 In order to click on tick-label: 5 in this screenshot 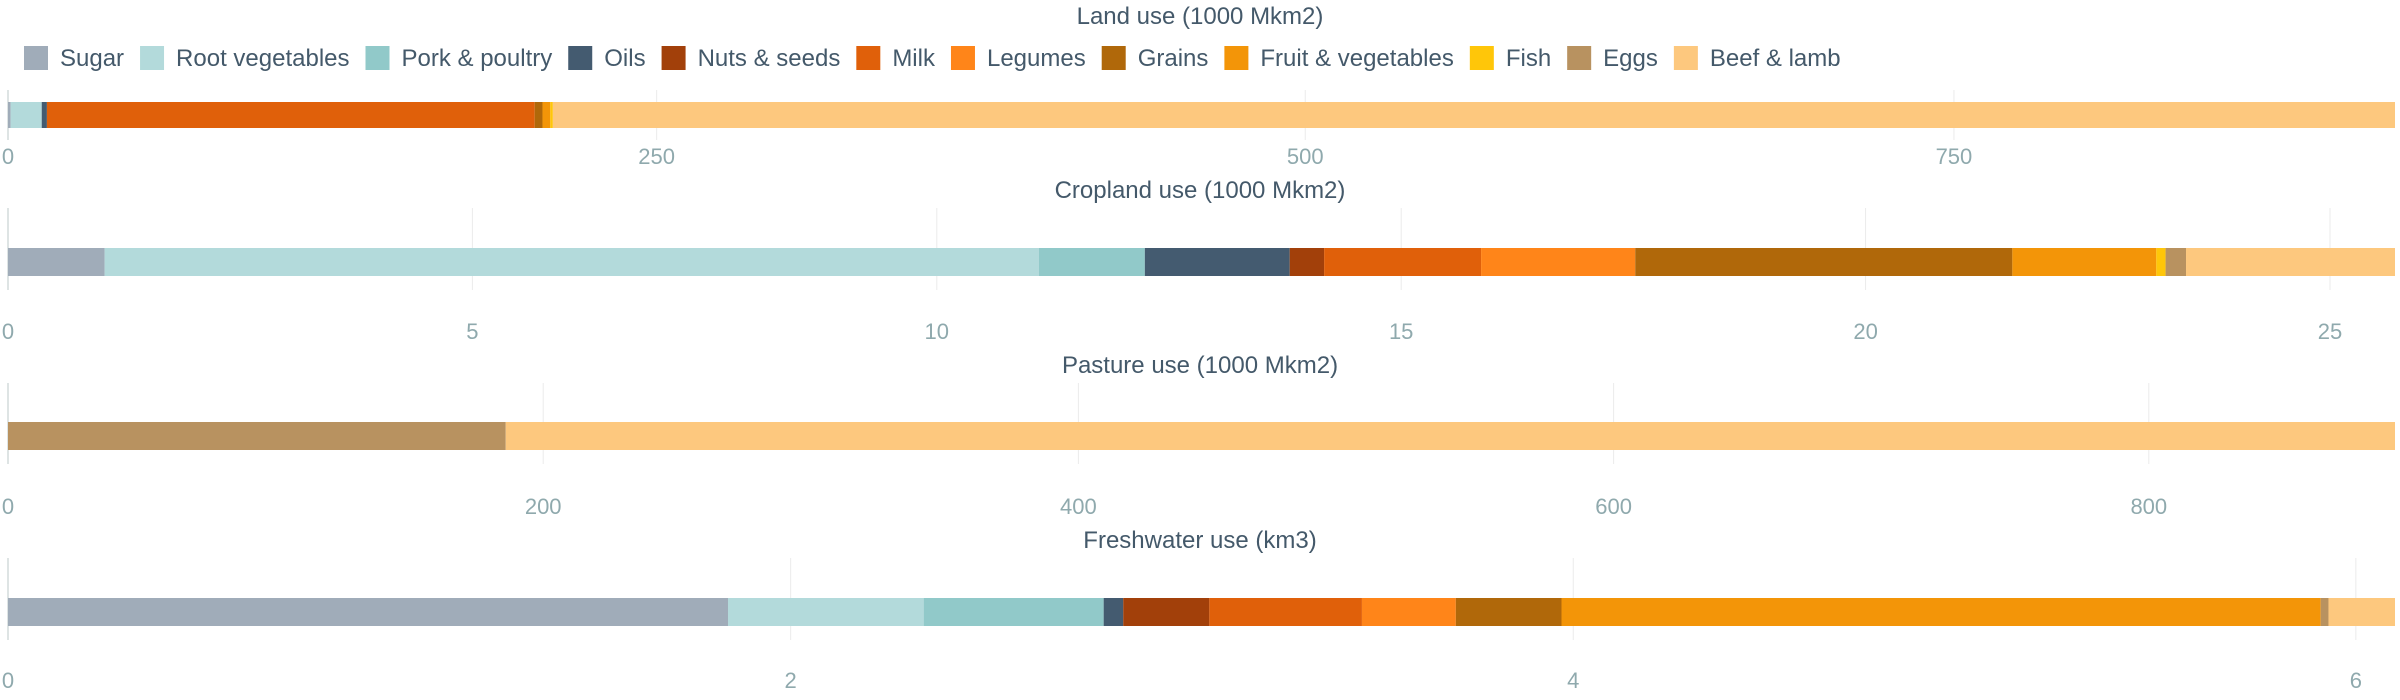, I will do `click(472, 331)`.